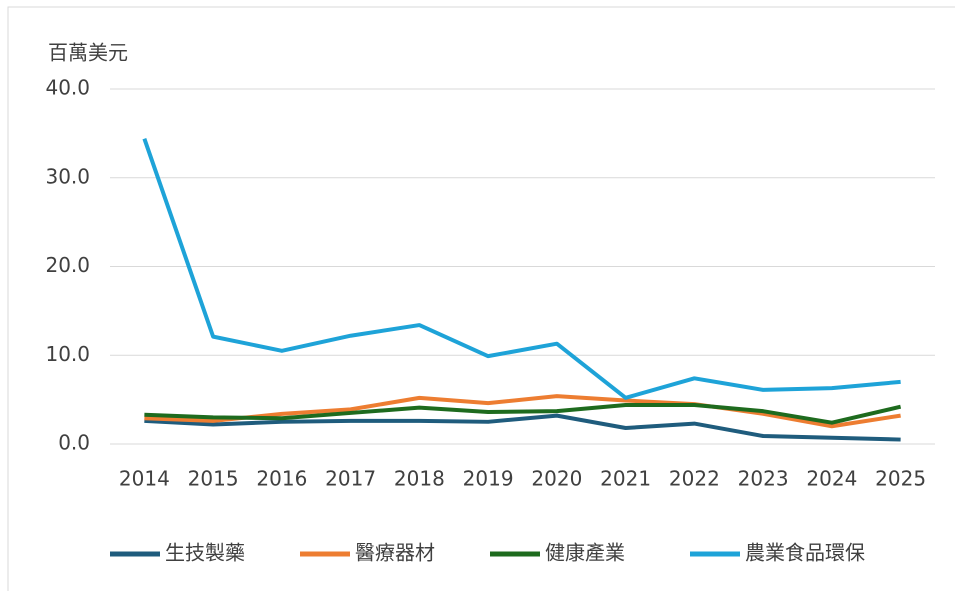  Describe the element at coordinates (694, 479) in the screenshot. I see `x-tick-label: 2022` at that location.